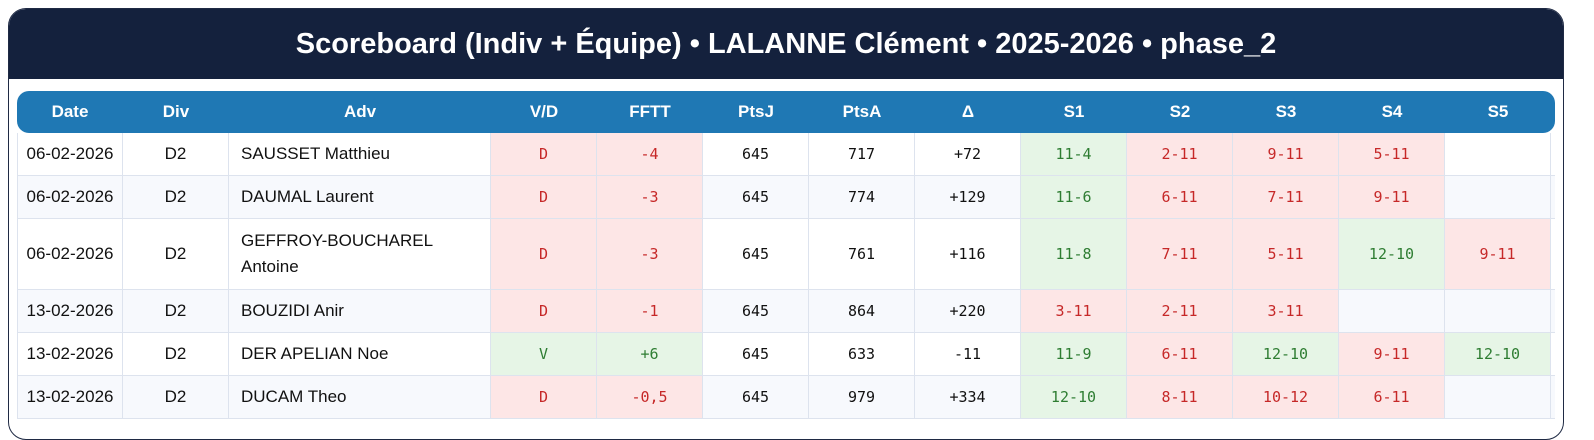 The image size is (1594, 440). What do you see at coordinates (862, 311) in the screenshot?
I see `ptsa-cell: 864` at bounding box center [862, 311].